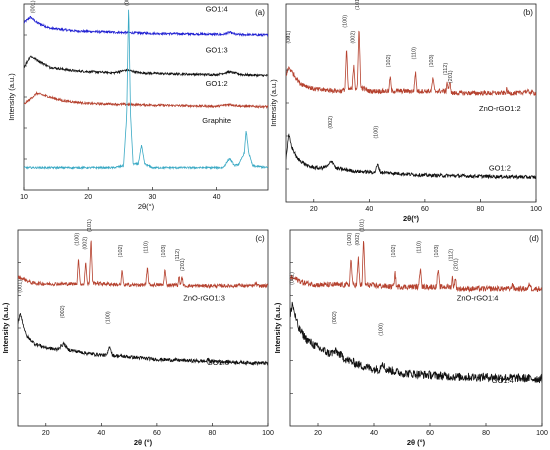  I want to click on x-tick-label: 10, so click(24, 197).